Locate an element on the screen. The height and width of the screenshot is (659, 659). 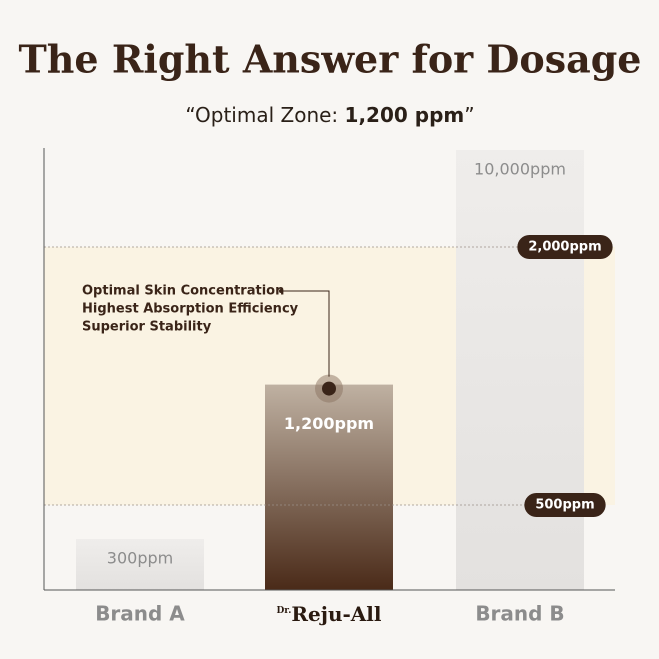
x-tick-label: Brand B is located at coordinates (519, 614).